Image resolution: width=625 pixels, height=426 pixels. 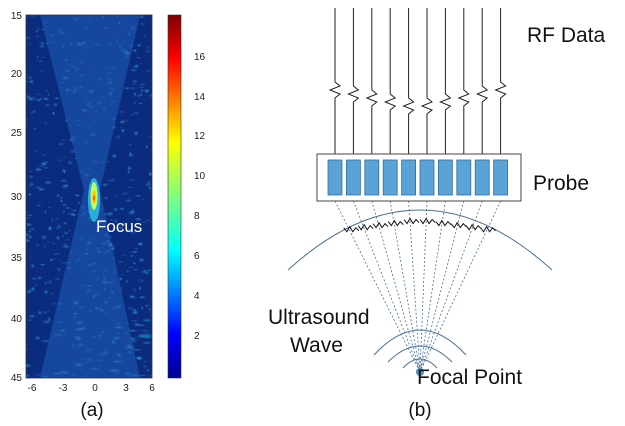 I want to click on x-tick-label: 3, so click(x=126, y=388).